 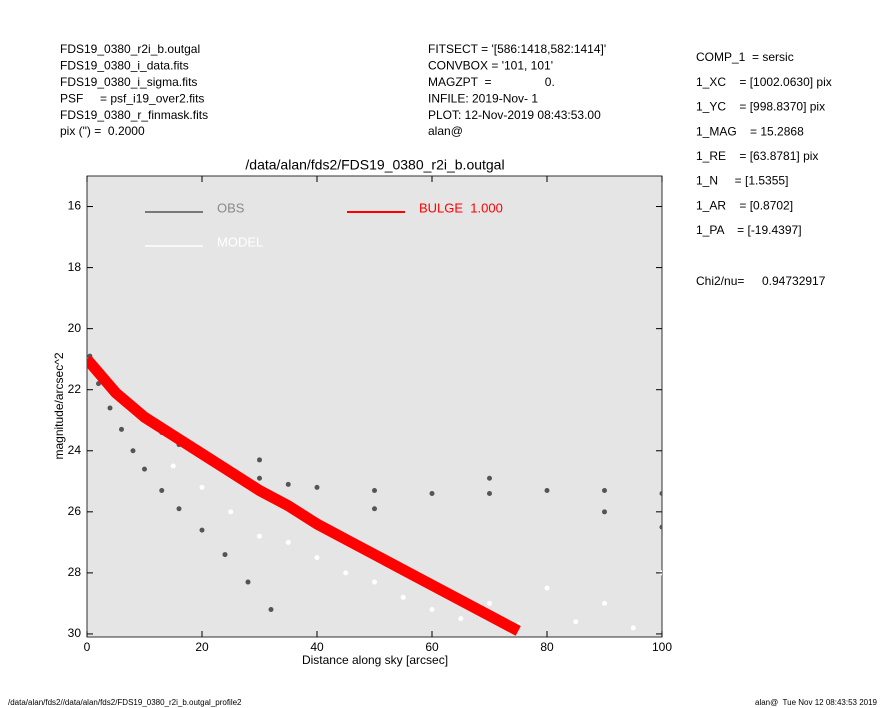 I want to click on y-tick-label: 20, so click(x=75, y=328).